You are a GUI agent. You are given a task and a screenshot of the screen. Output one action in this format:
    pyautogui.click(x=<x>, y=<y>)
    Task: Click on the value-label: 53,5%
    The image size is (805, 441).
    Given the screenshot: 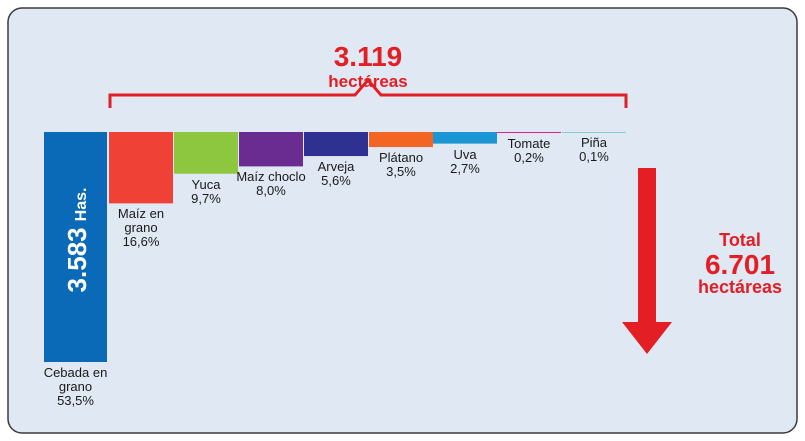 What is the action you would take?
    pyautogui.click(x=75, y=400)
    